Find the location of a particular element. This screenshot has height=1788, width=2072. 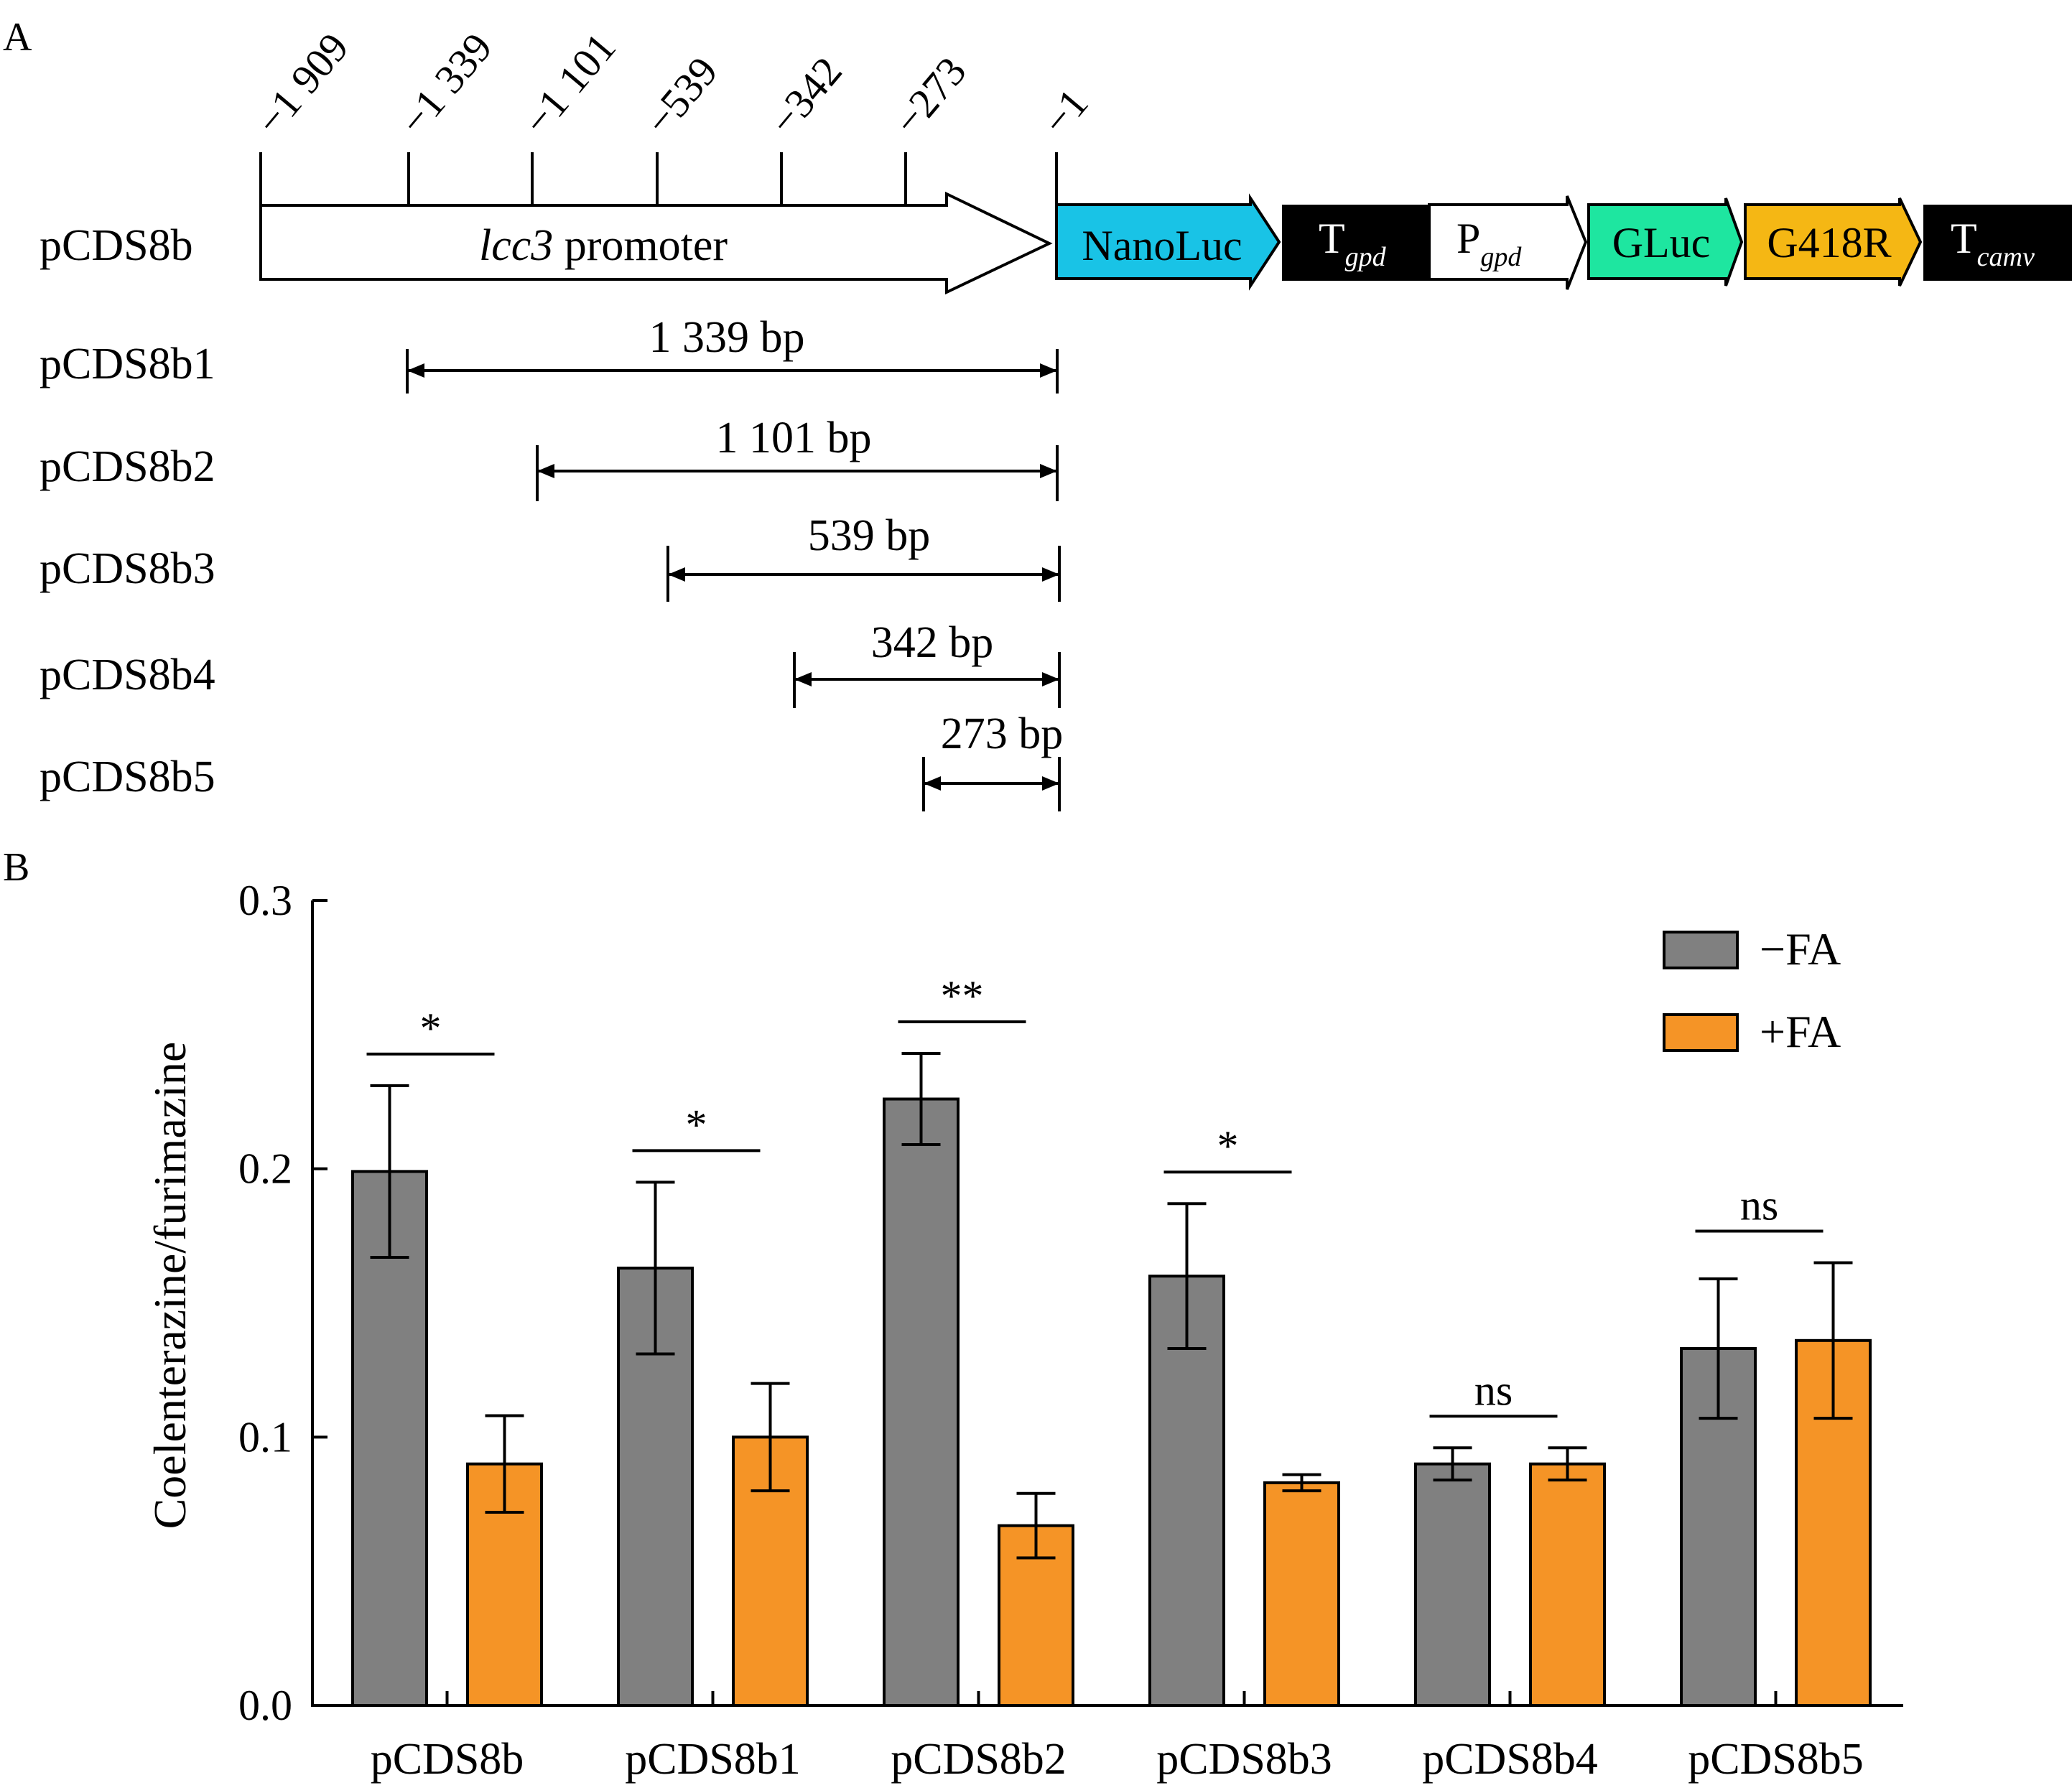

legend-swatch-plus-fa is located at coordinates (1701, 1032).